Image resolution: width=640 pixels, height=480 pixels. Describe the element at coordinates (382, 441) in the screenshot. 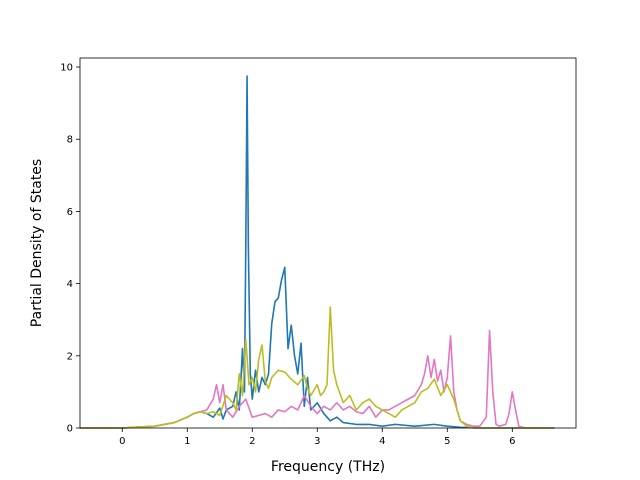

I see `x-tick-label: 4` at that location.